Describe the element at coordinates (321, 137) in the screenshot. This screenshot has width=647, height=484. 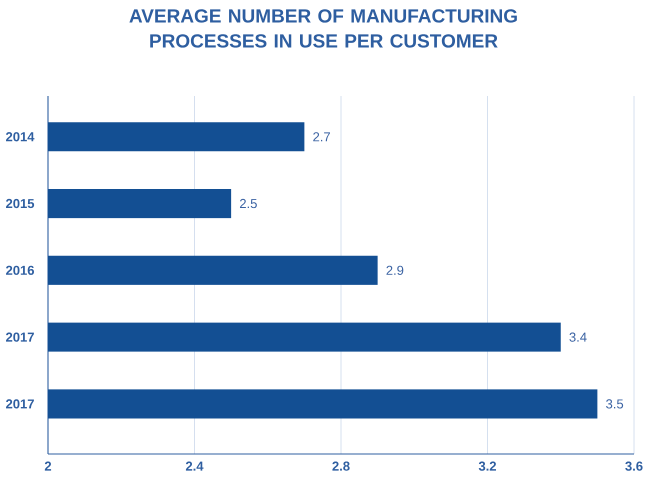
I see `data-label: 2.7` at that location.